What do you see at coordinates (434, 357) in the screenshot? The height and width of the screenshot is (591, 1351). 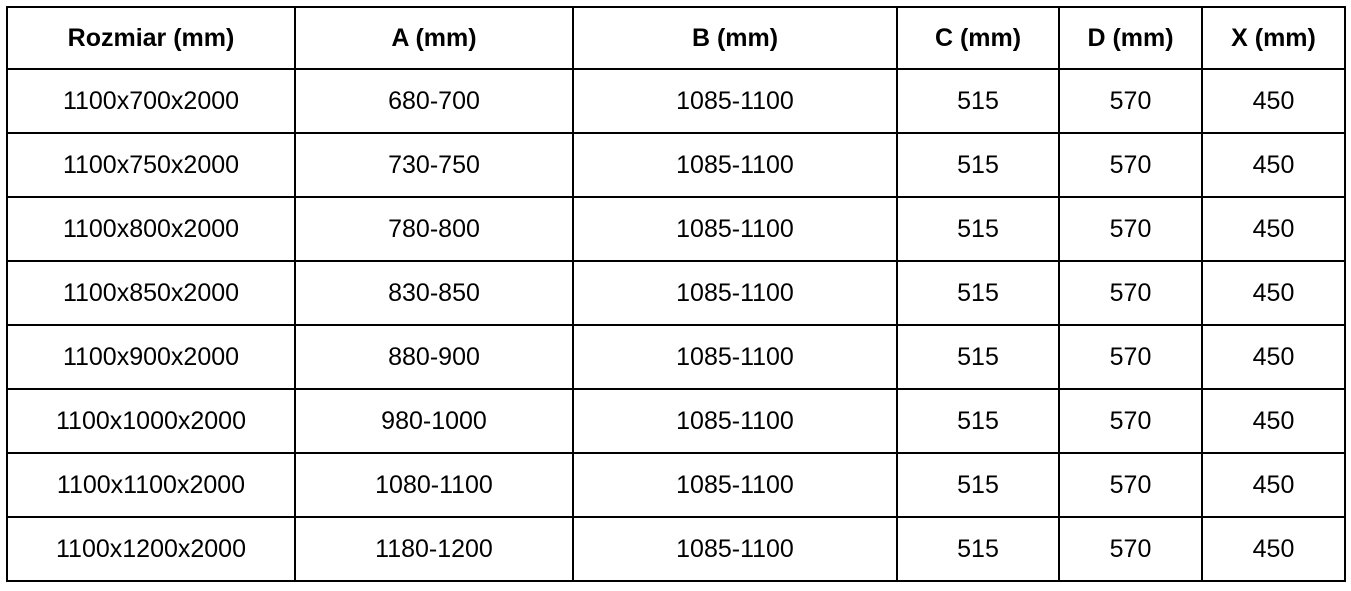 I see `cell-a: 880-900` at bounding box center [434, 357].